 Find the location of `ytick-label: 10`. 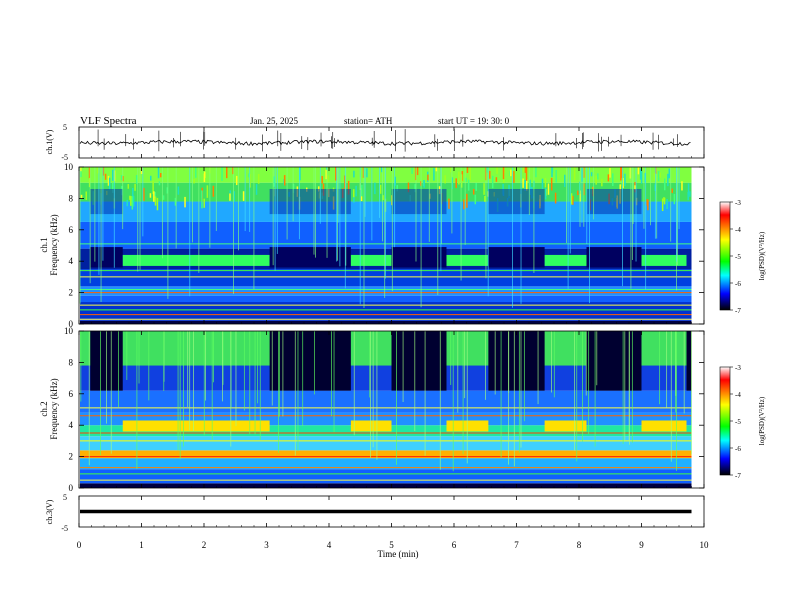

ytick-label: 10 is located at coordinates (69, 167).